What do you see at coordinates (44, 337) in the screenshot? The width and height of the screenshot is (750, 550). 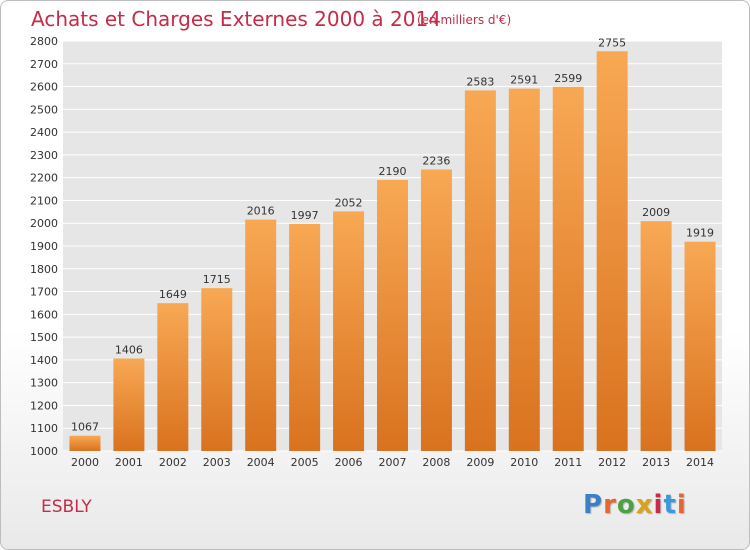 I see `y-tick-label: 1500` at bounding box center [44, 337].